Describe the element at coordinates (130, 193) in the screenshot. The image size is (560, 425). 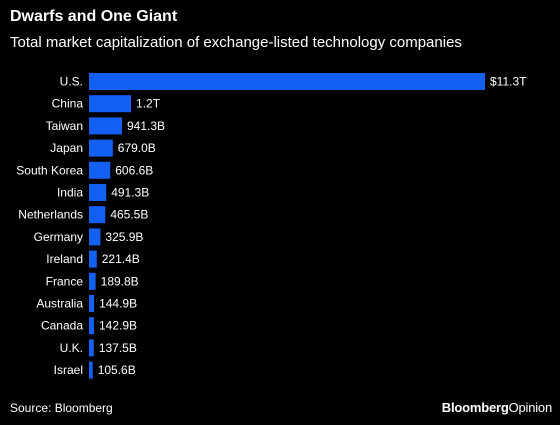
I see `data-label: 491.3B` at that location.